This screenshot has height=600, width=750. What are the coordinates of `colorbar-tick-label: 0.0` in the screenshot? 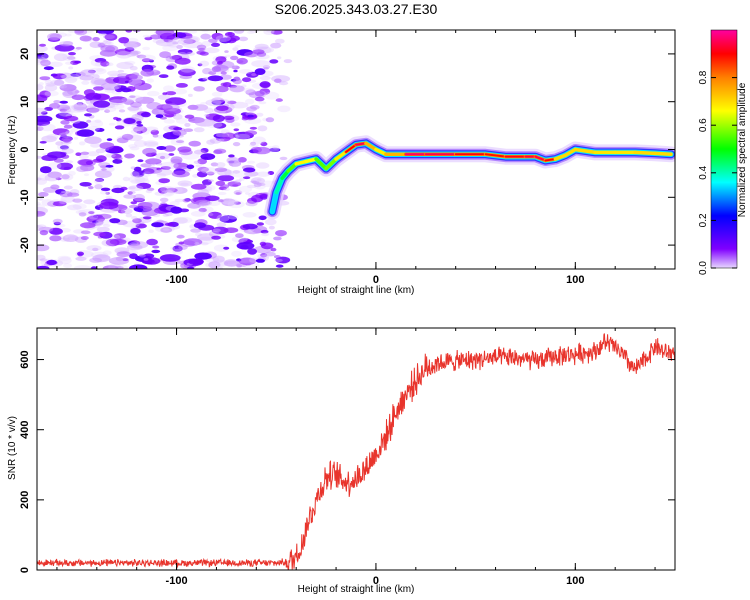 It's located at (703, 268).